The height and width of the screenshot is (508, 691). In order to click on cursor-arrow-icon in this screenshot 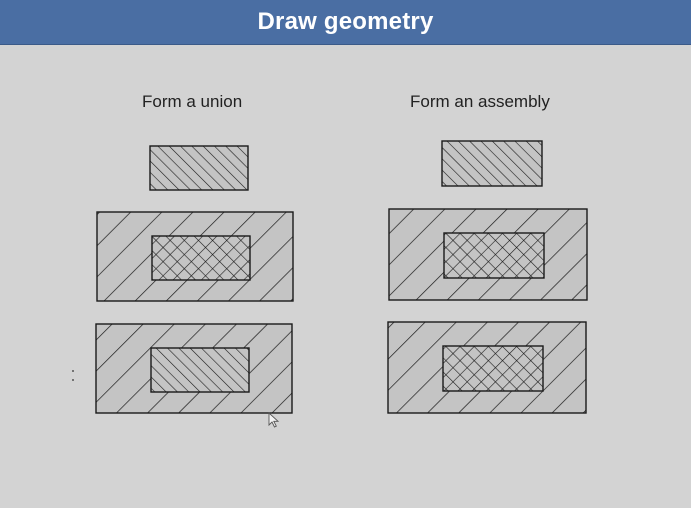, I will do `click(274, 420)`.